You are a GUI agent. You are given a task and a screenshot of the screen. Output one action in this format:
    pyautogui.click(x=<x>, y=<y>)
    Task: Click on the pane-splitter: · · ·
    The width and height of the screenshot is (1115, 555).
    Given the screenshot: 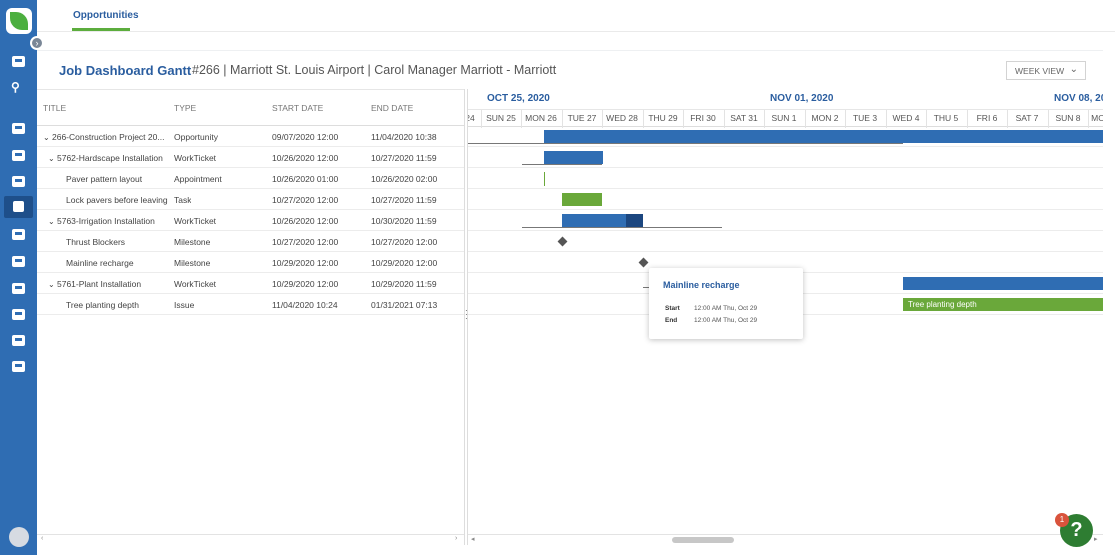 What is the action you would take?
    pyautogui.click(x=466, y=317)
    